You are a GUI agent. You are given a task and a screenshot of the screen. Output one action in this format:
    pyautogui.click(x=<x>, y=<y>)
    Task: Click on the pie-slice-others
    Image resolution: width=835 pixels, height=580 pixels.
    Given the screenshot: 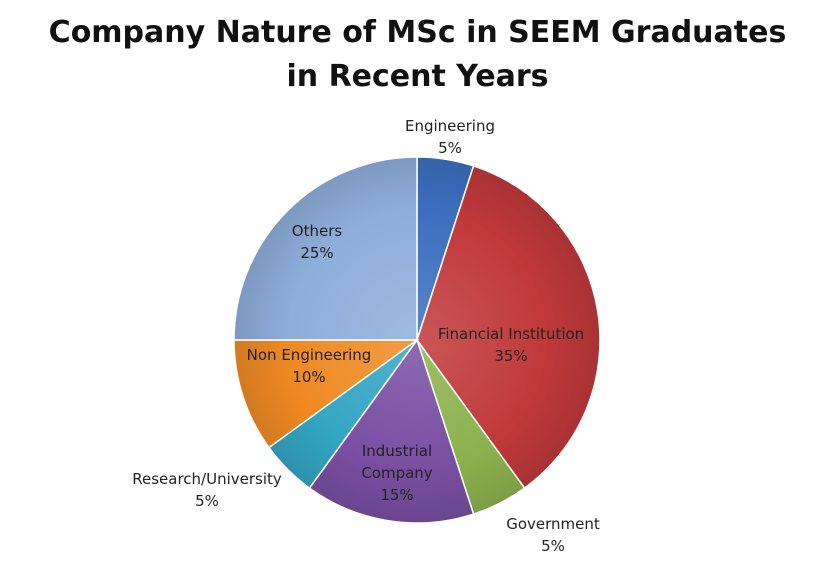 What is the action you would take?
    pyautogui.click(x=325, y=248)
    